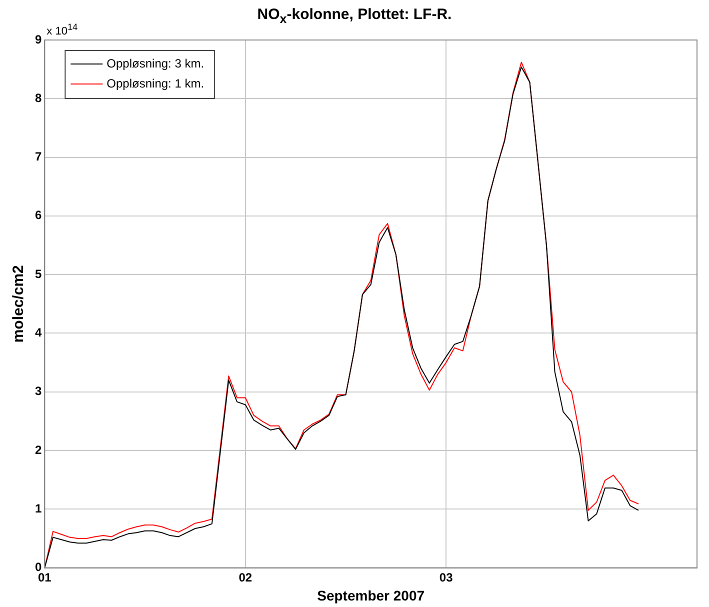 The width and height of the screenshot is (709, 607). I want to click on y-tick-label: 9, so click(38, 39).